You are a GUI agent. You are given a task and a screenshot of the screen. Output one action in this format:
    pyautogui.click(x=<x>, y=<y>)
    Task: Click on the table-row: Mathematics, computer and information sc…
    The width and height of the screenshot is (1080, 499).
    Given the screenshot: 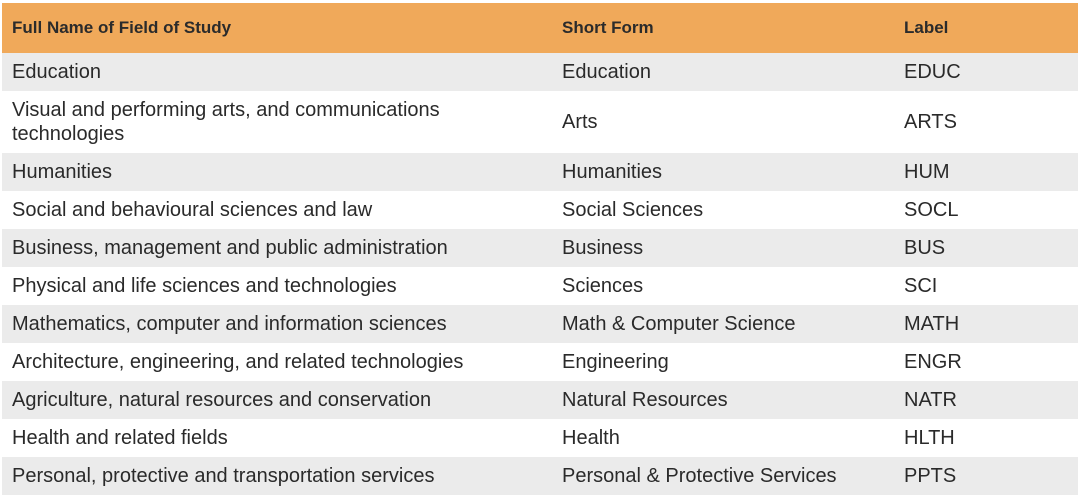 What is the action you would take?
    pyautogui.click(x=540, y=324)
    